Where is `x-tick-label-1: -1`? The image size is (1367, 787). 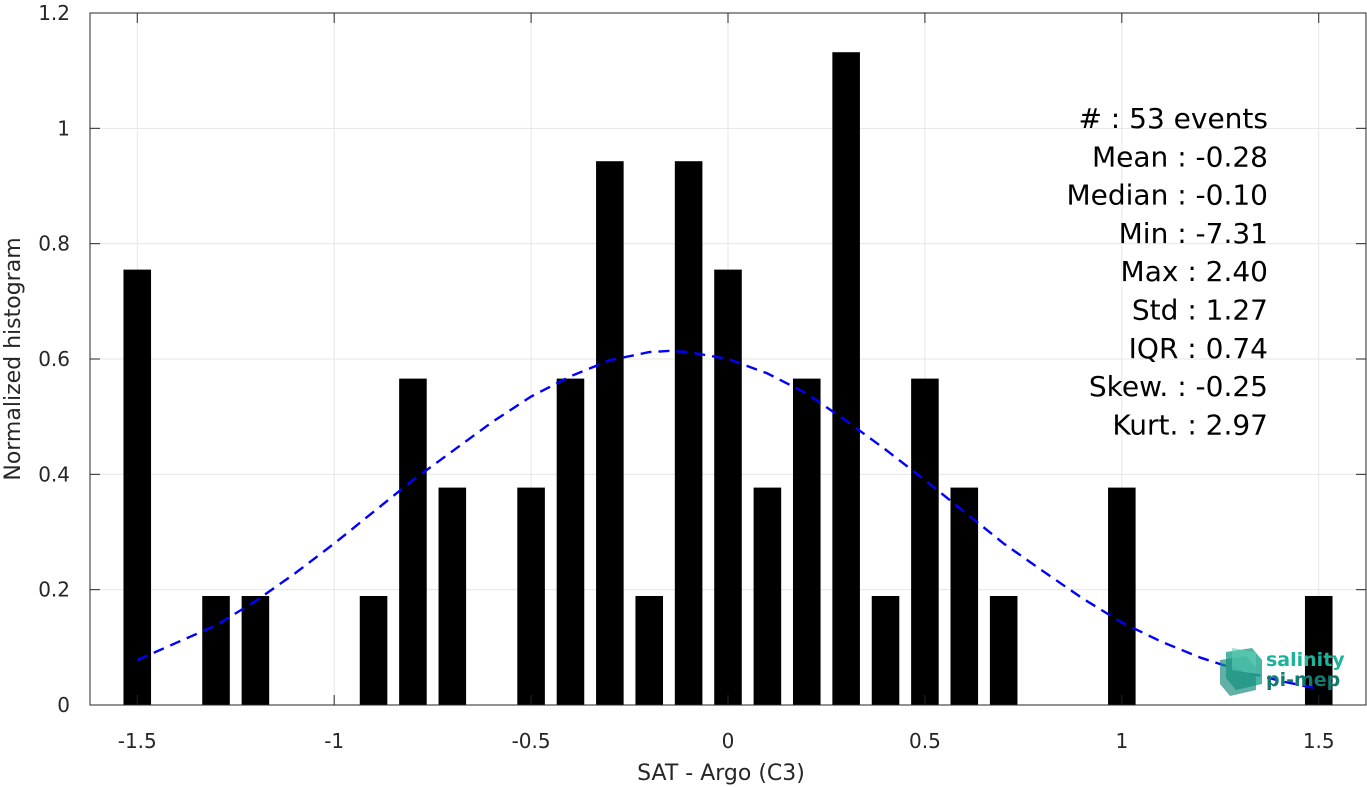
x-tick-label-1: -1 is located at coordinates (334, 741).